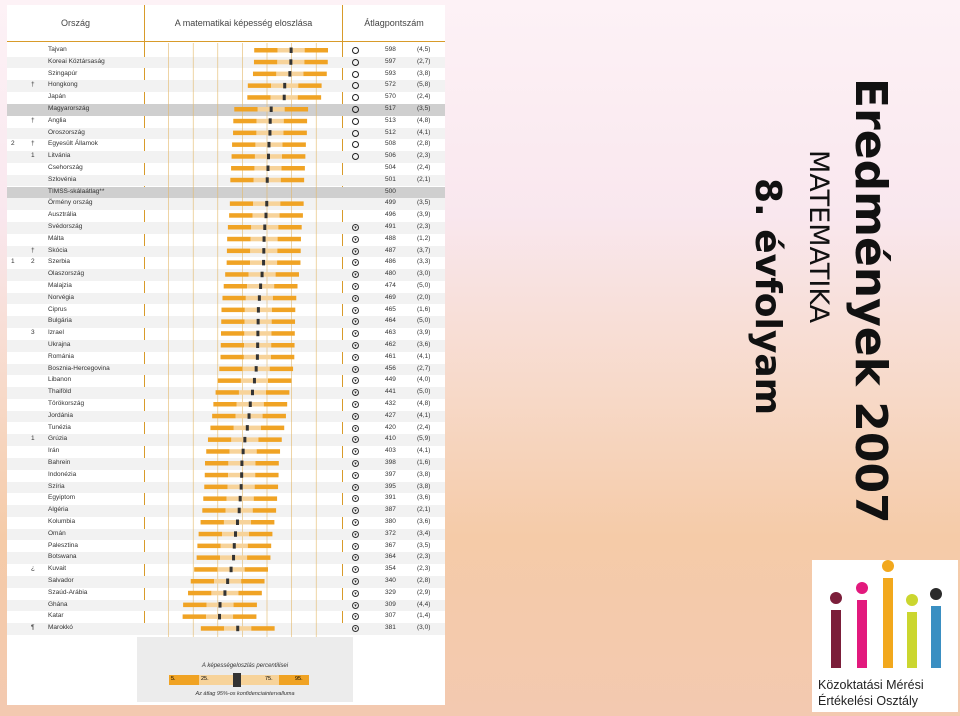  Describe the element at coordinates (424, 616) in the screenshot. I see `standard-error: (1,4)` at that location.